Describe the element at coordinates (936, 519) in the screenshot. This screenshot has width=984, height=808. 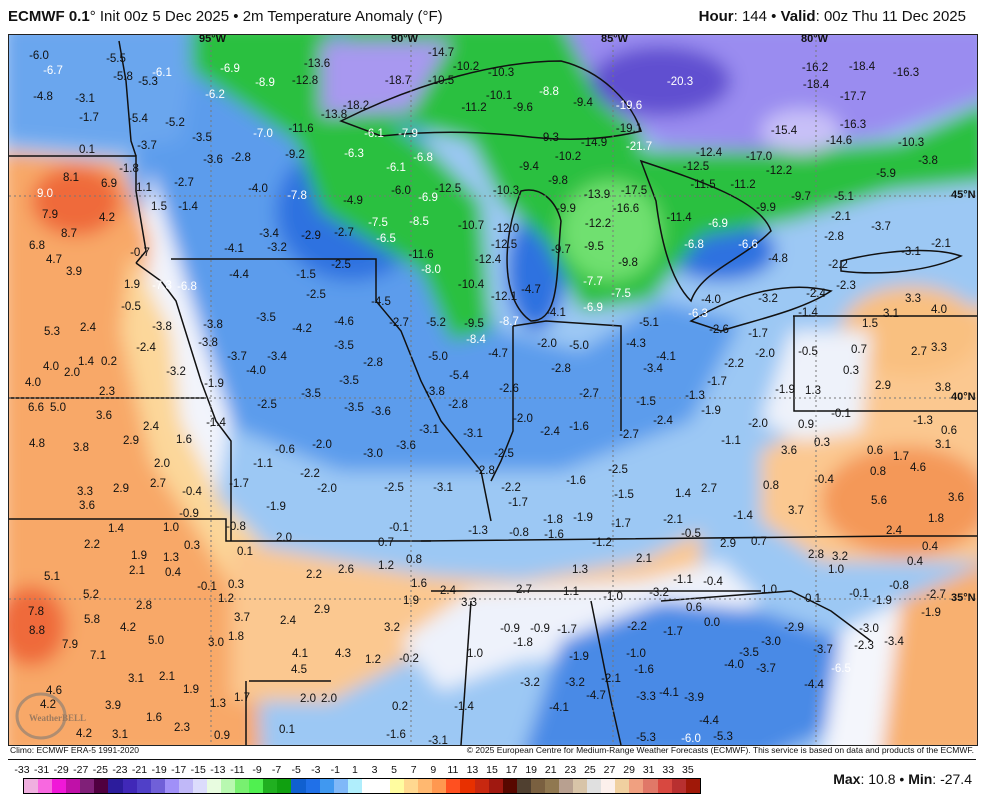
I see `anomaly-value: 1.8` at that location.